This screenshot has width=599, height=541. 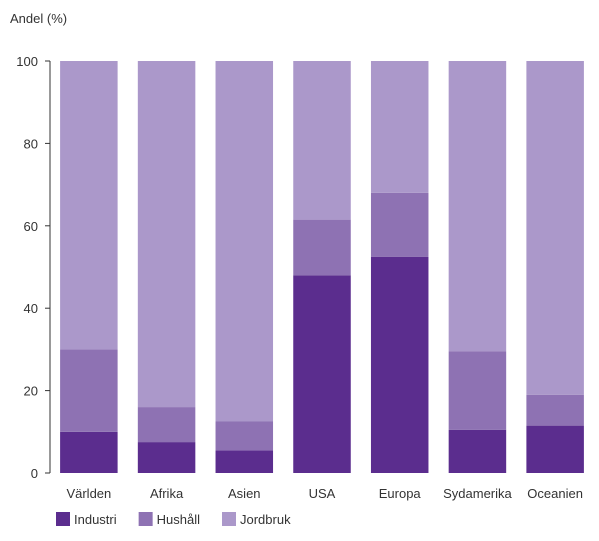 I want to click on bar-segment-hushåll-4, so click(x=322, y=247).